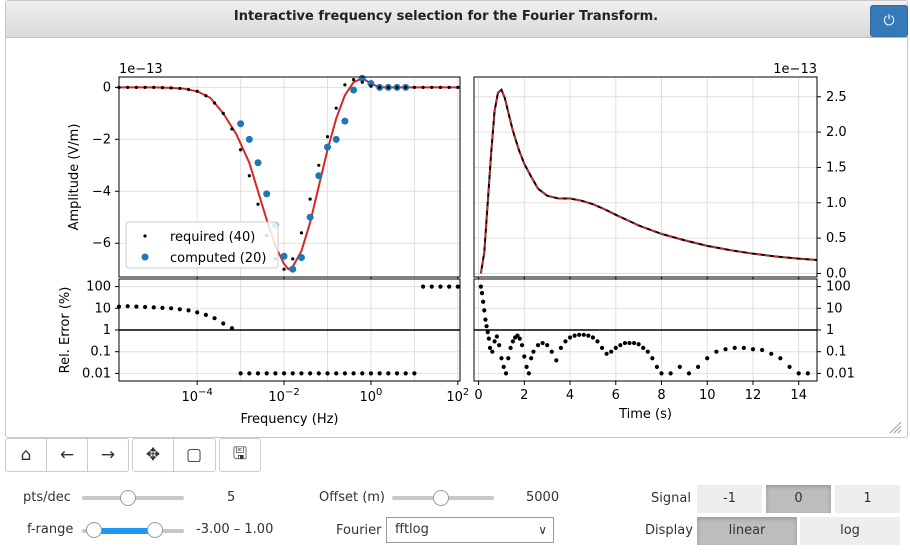 This screenshot has width=910, height=553. What do you see at coordinates (145, 257) in the screenshot?
I see `legend-marker-computed` at bounding box center [145, 257].